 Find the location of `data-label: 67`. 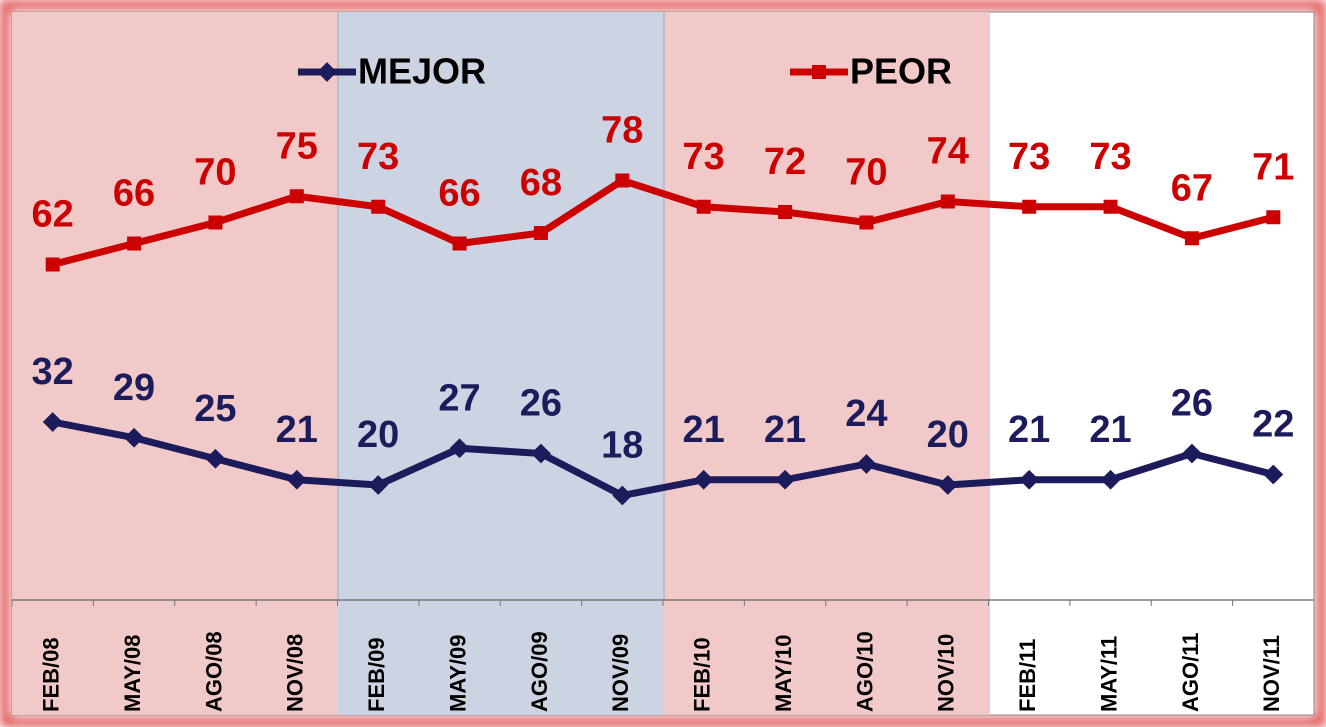

data-label: 67 is located at coordinates (1192, 188).